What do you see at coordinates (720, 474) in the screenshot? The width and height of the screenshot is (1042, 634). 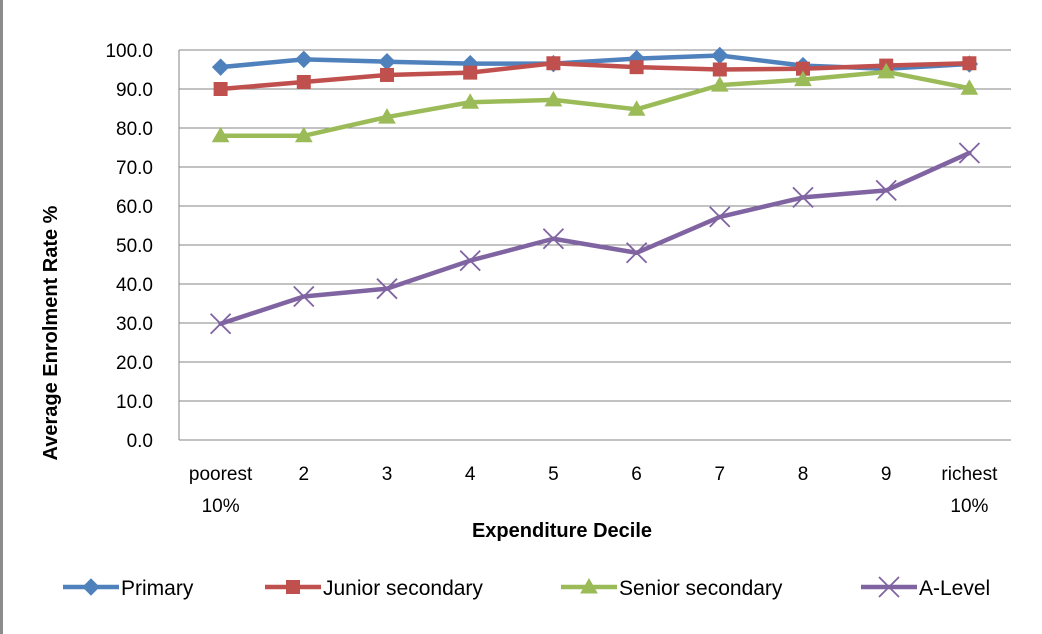 I see `x-tick-label: 7` at bounding box center [720, 474].